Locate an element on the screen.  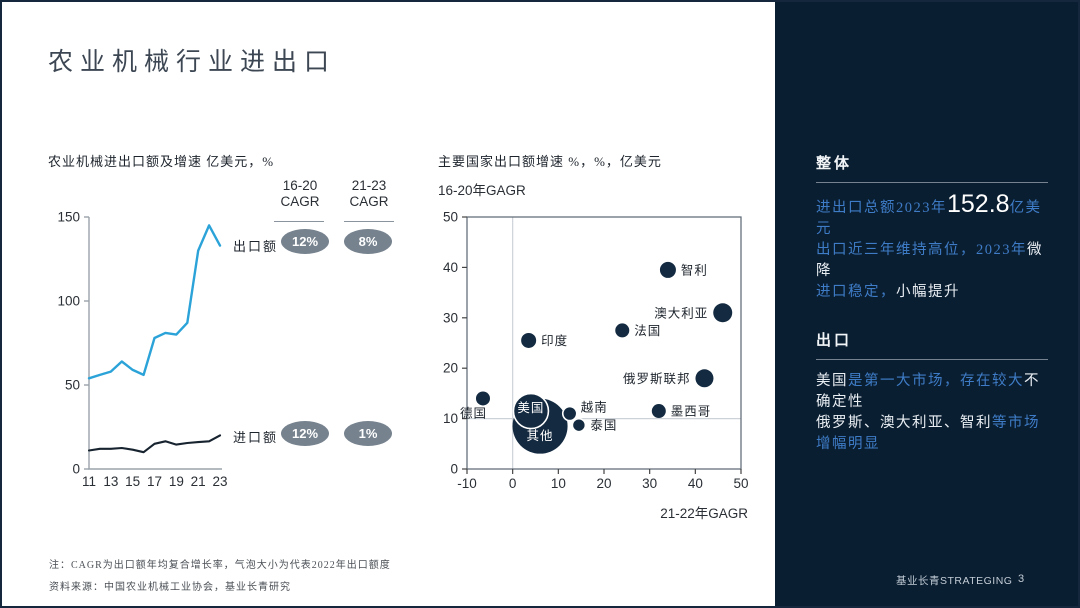
line-chart: 0 50 100 150 11 13 15 17 19 21 23 is located at coordinates (145, 357).